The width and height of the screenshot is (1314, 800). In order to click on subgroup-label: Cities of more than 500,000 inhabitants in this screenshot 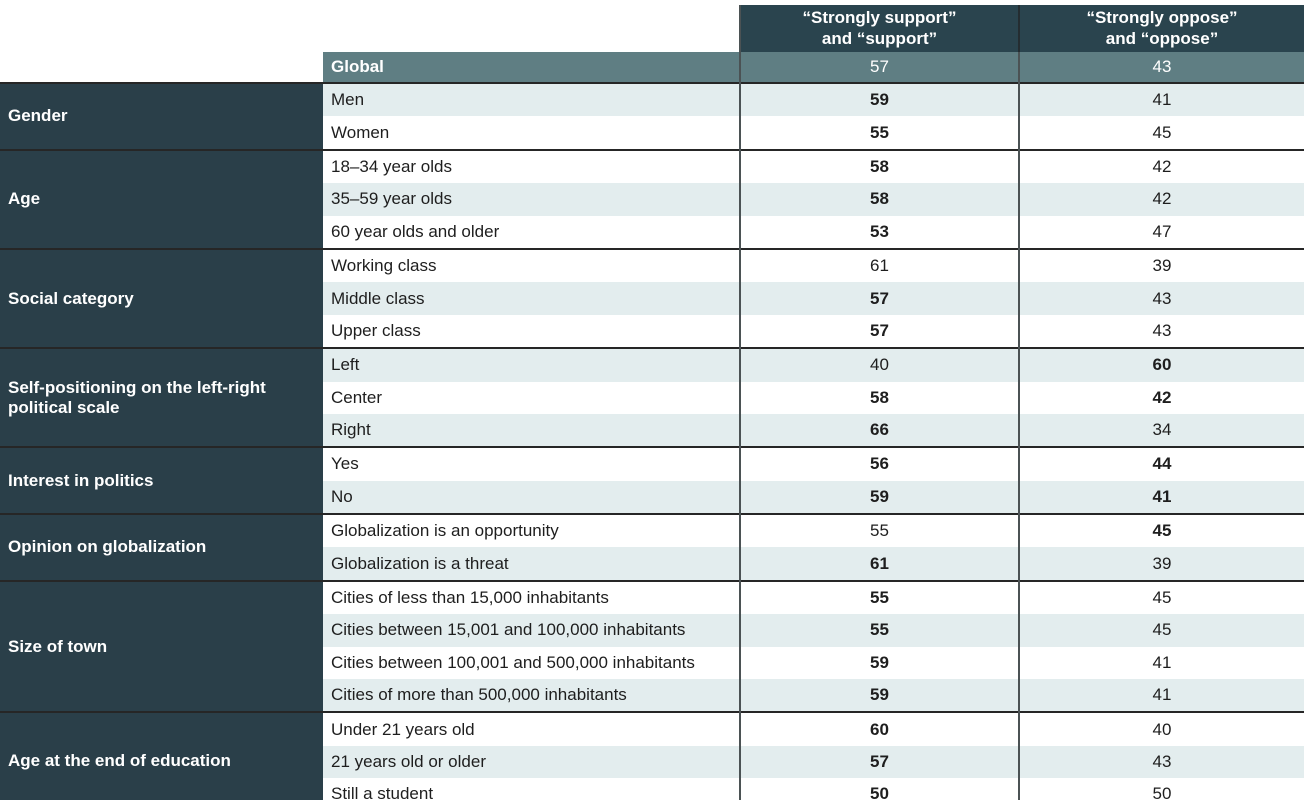, I will do `click(531, 696)`.